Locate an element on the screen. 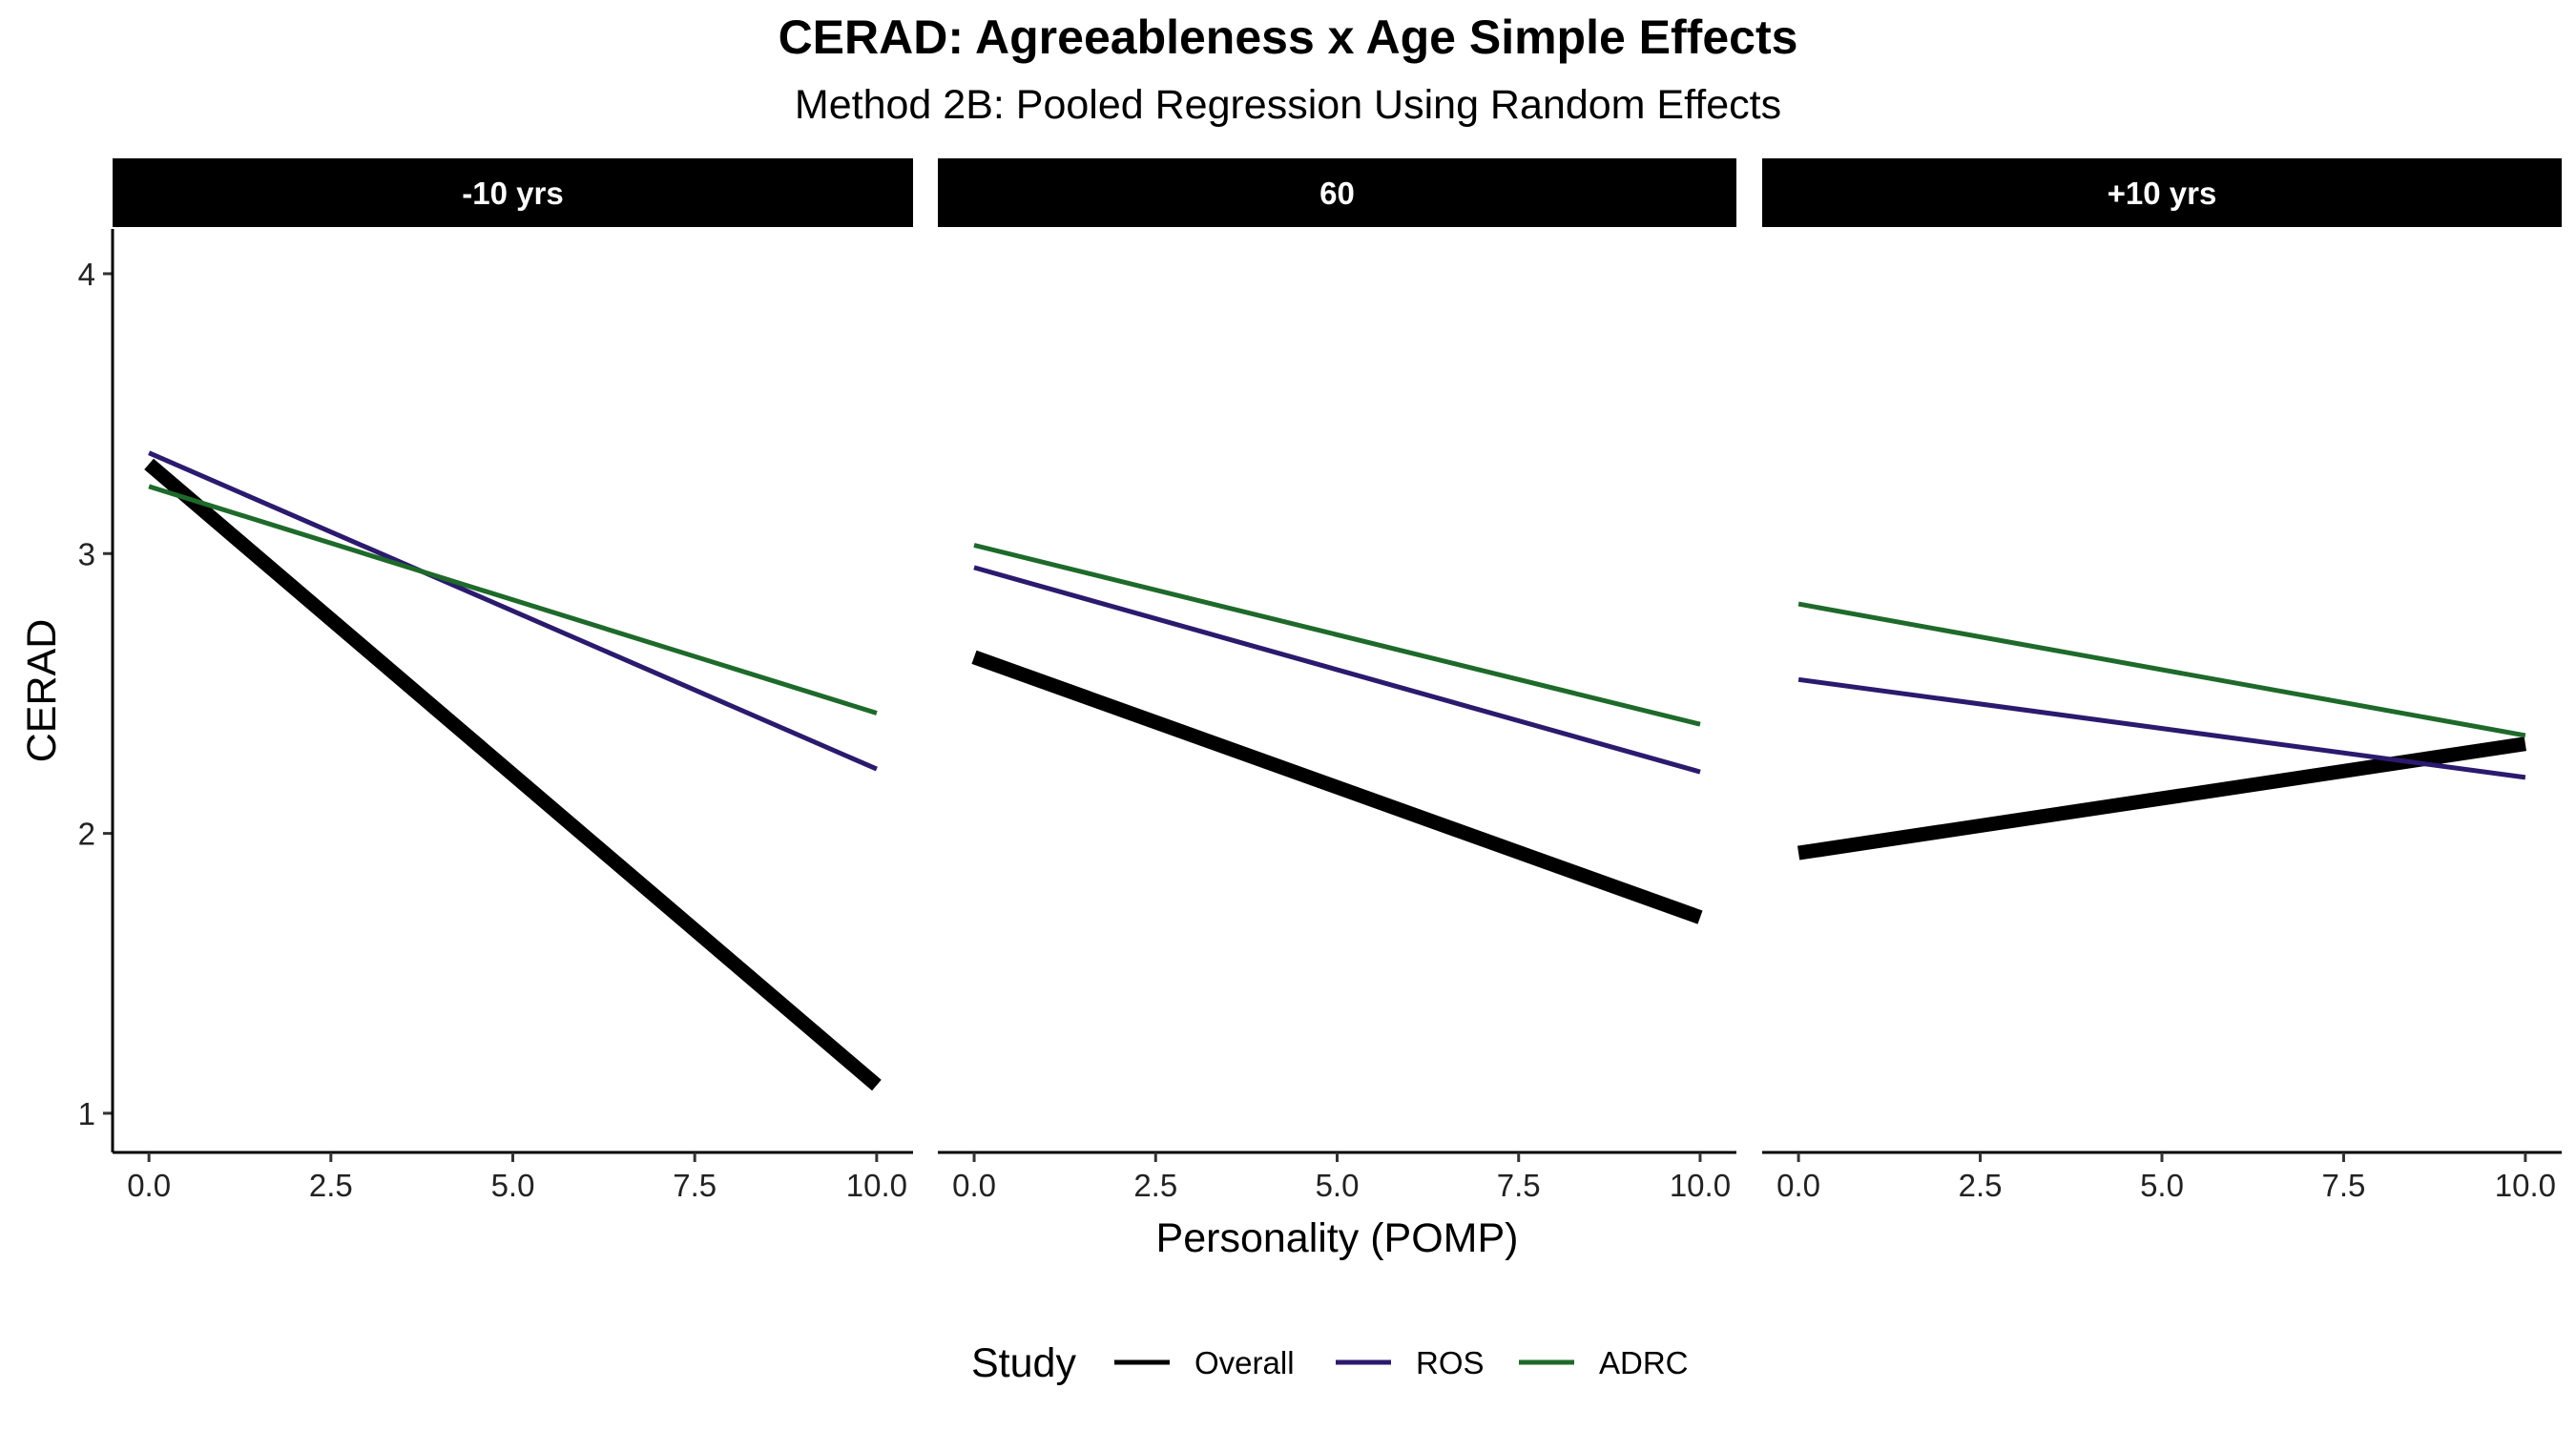 Image resolution: width=2576 pixels, height=1431 pixels. facet-strip-label: -10 yrs is located at coordinates (512, 193).